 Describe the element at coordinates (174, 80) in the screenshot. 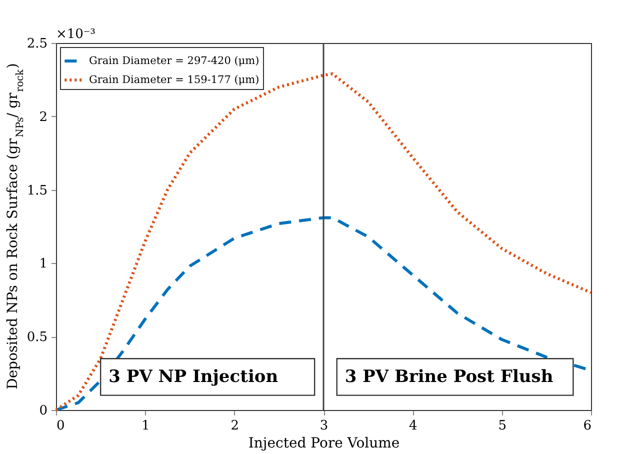

I see `legend-label: Grain Diameter = 159-177 (μm)` at that location.